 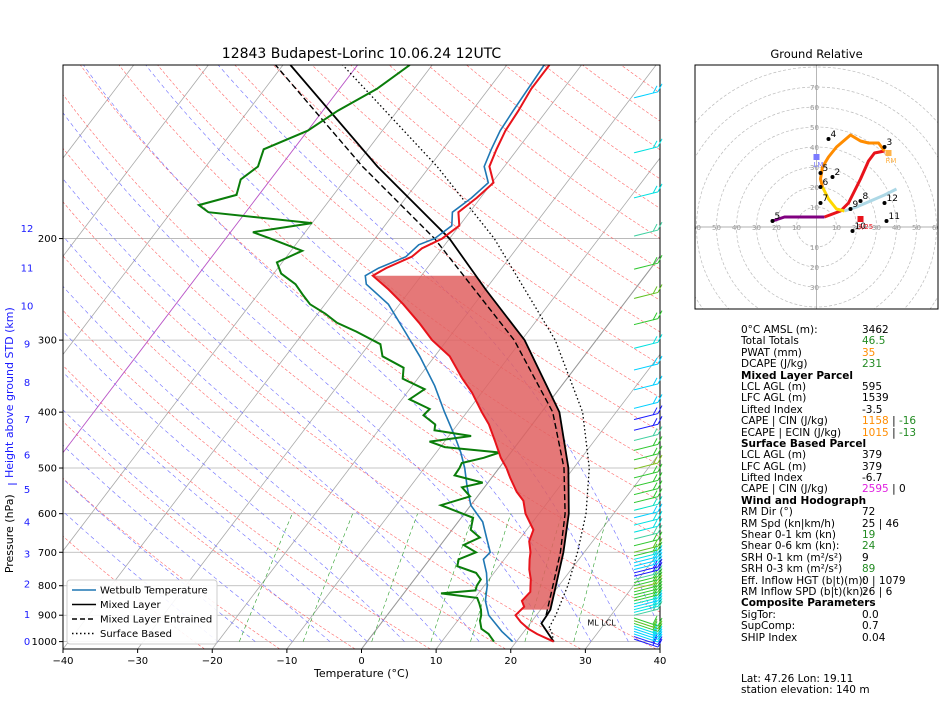 I want to click on ml-row: LFC AGL (m) 1539, so click(x=841, y=398).